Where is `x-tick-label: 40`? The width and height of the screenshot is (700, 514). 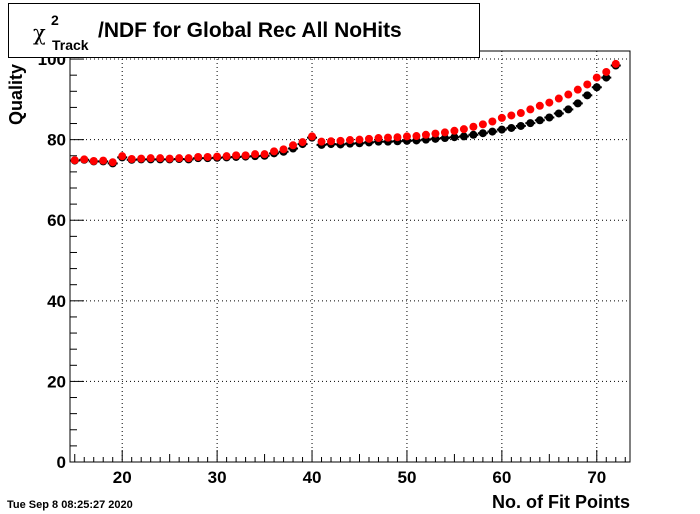
x-tick-label: 40 is located at coordinates (312, 477).